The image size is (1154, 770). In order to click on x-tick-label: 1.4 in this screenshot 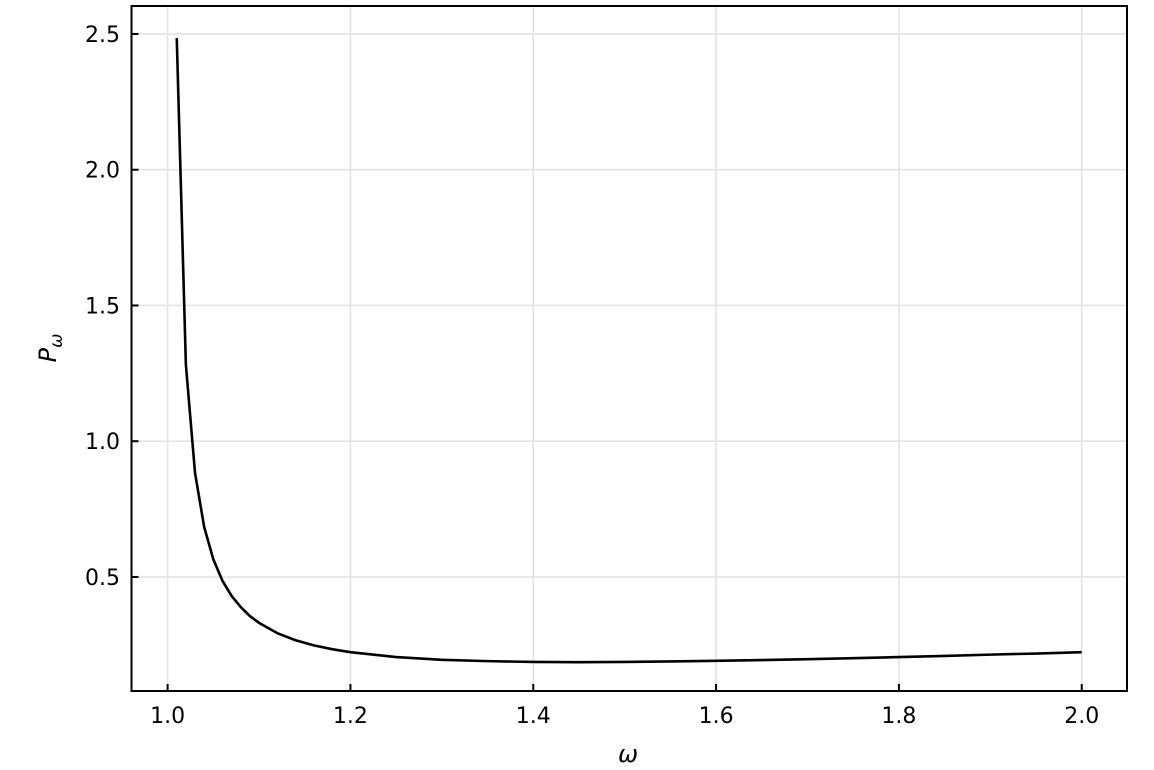, I will do `click(533, 716)`.